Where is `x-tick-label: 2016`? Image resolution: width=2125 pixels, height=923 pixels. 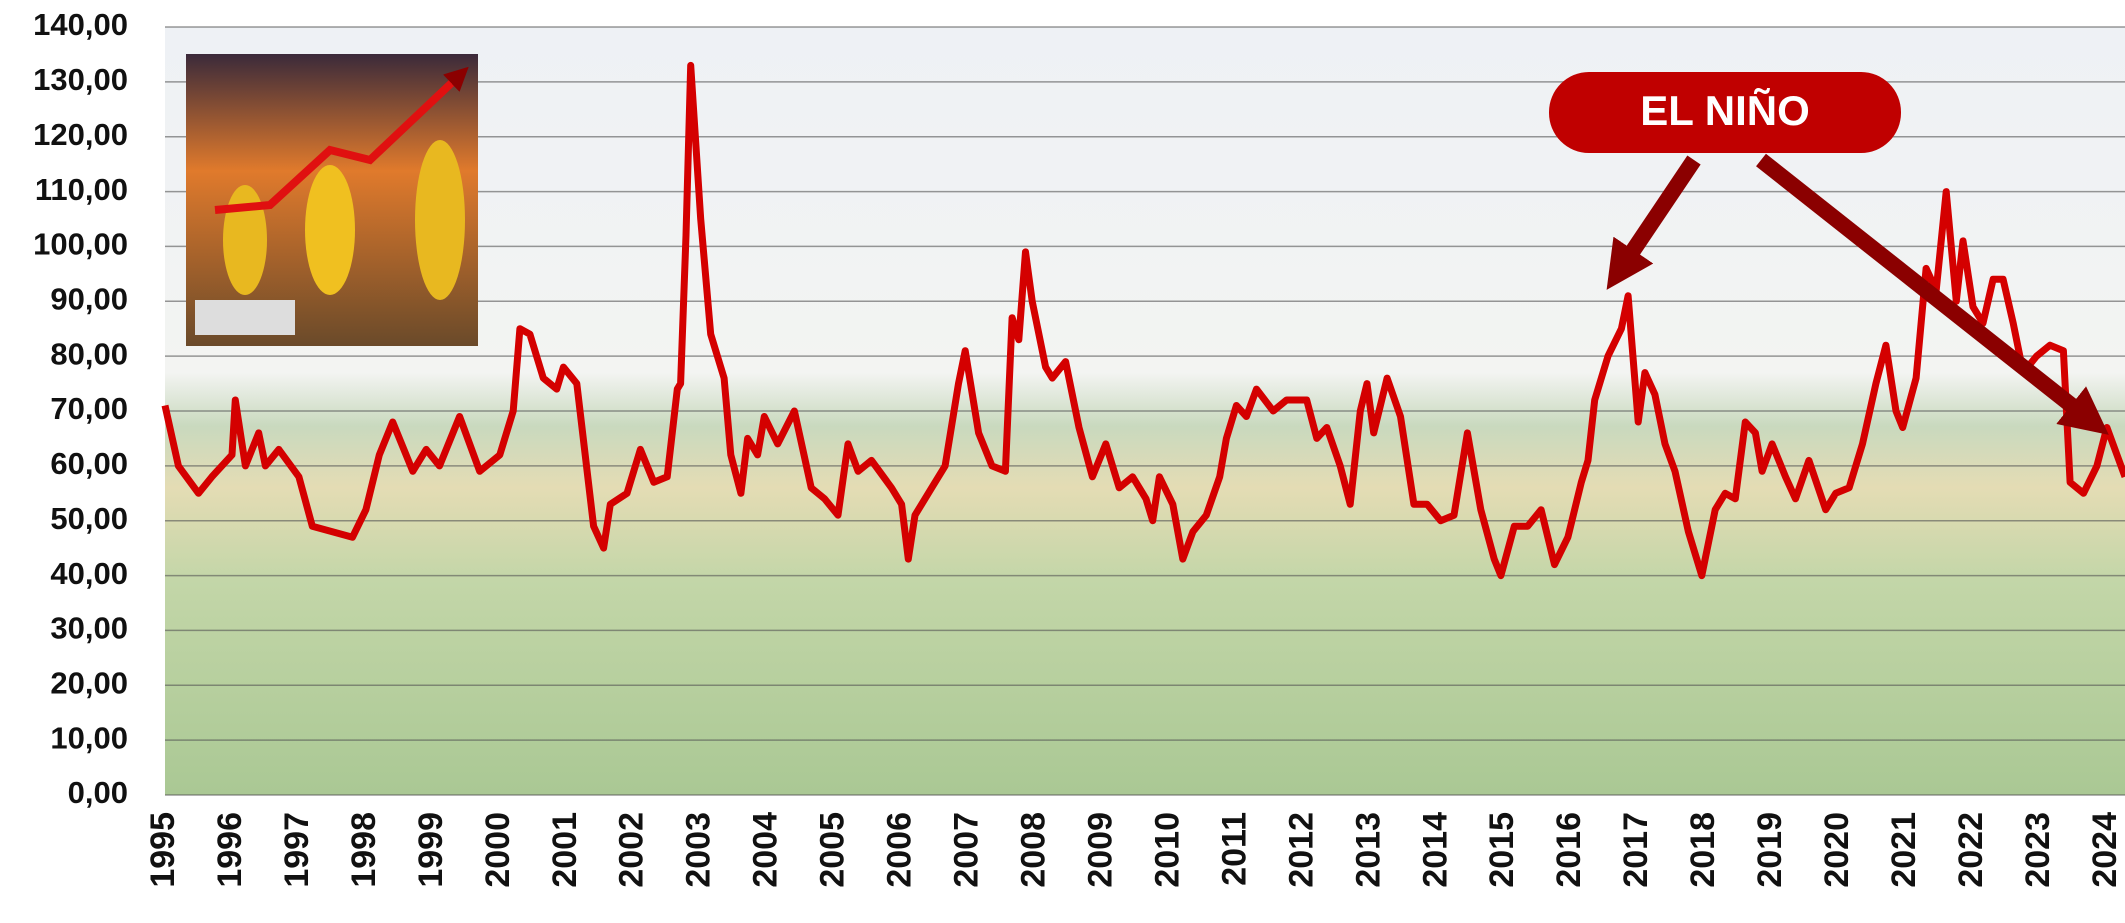
x-tick-label: 2016 is located at coordinates (1569, 850).